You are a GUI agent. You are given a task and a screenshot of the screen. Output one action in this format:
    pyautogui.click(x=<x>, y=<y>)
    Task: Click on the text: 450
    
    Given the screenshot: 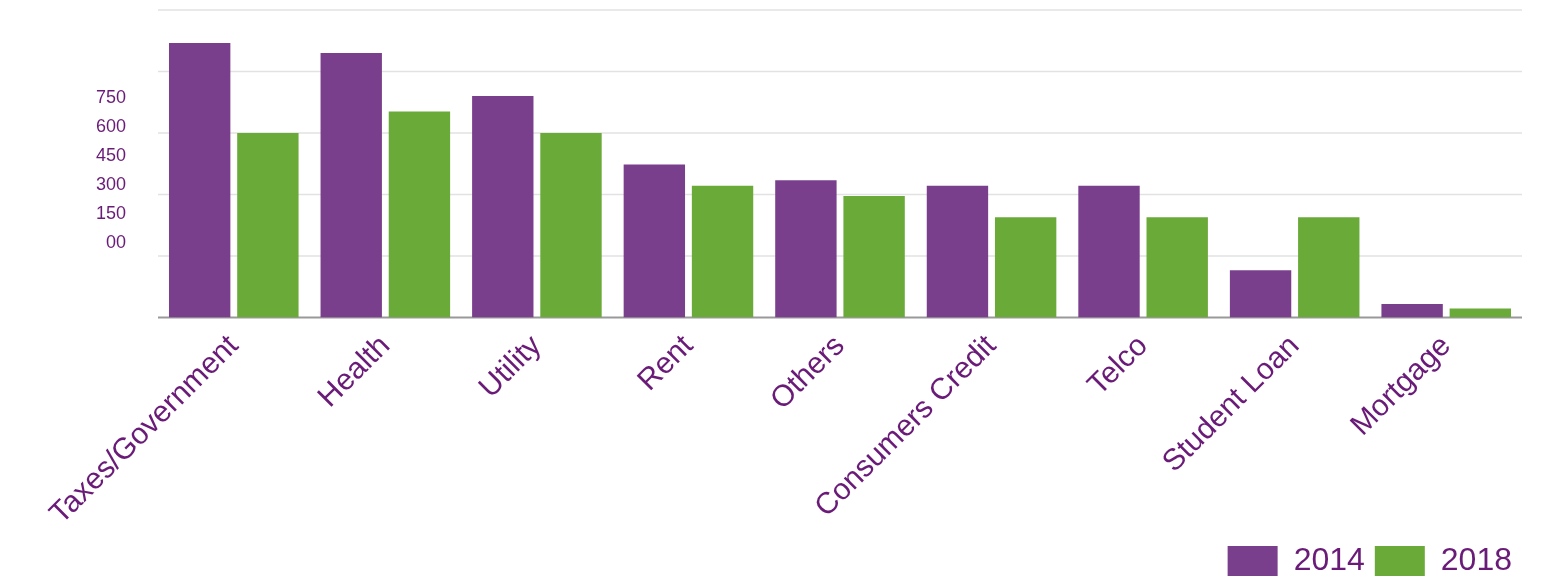 What is the action you would take?
    pyautogui.click(x=110, y=154)
    